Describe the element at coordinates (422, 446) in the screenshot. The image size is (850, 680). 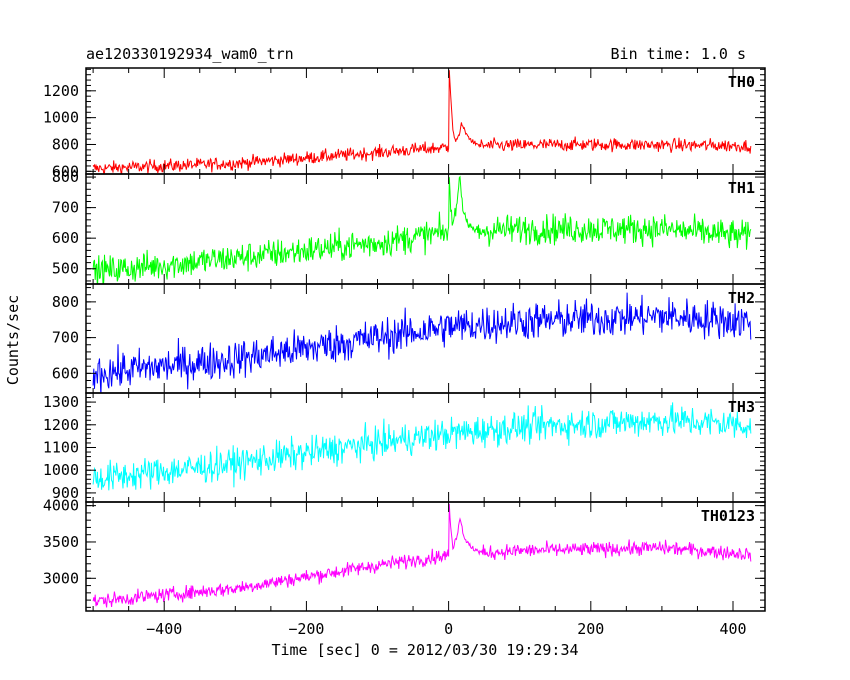
I see `series-line-th3` at that location.